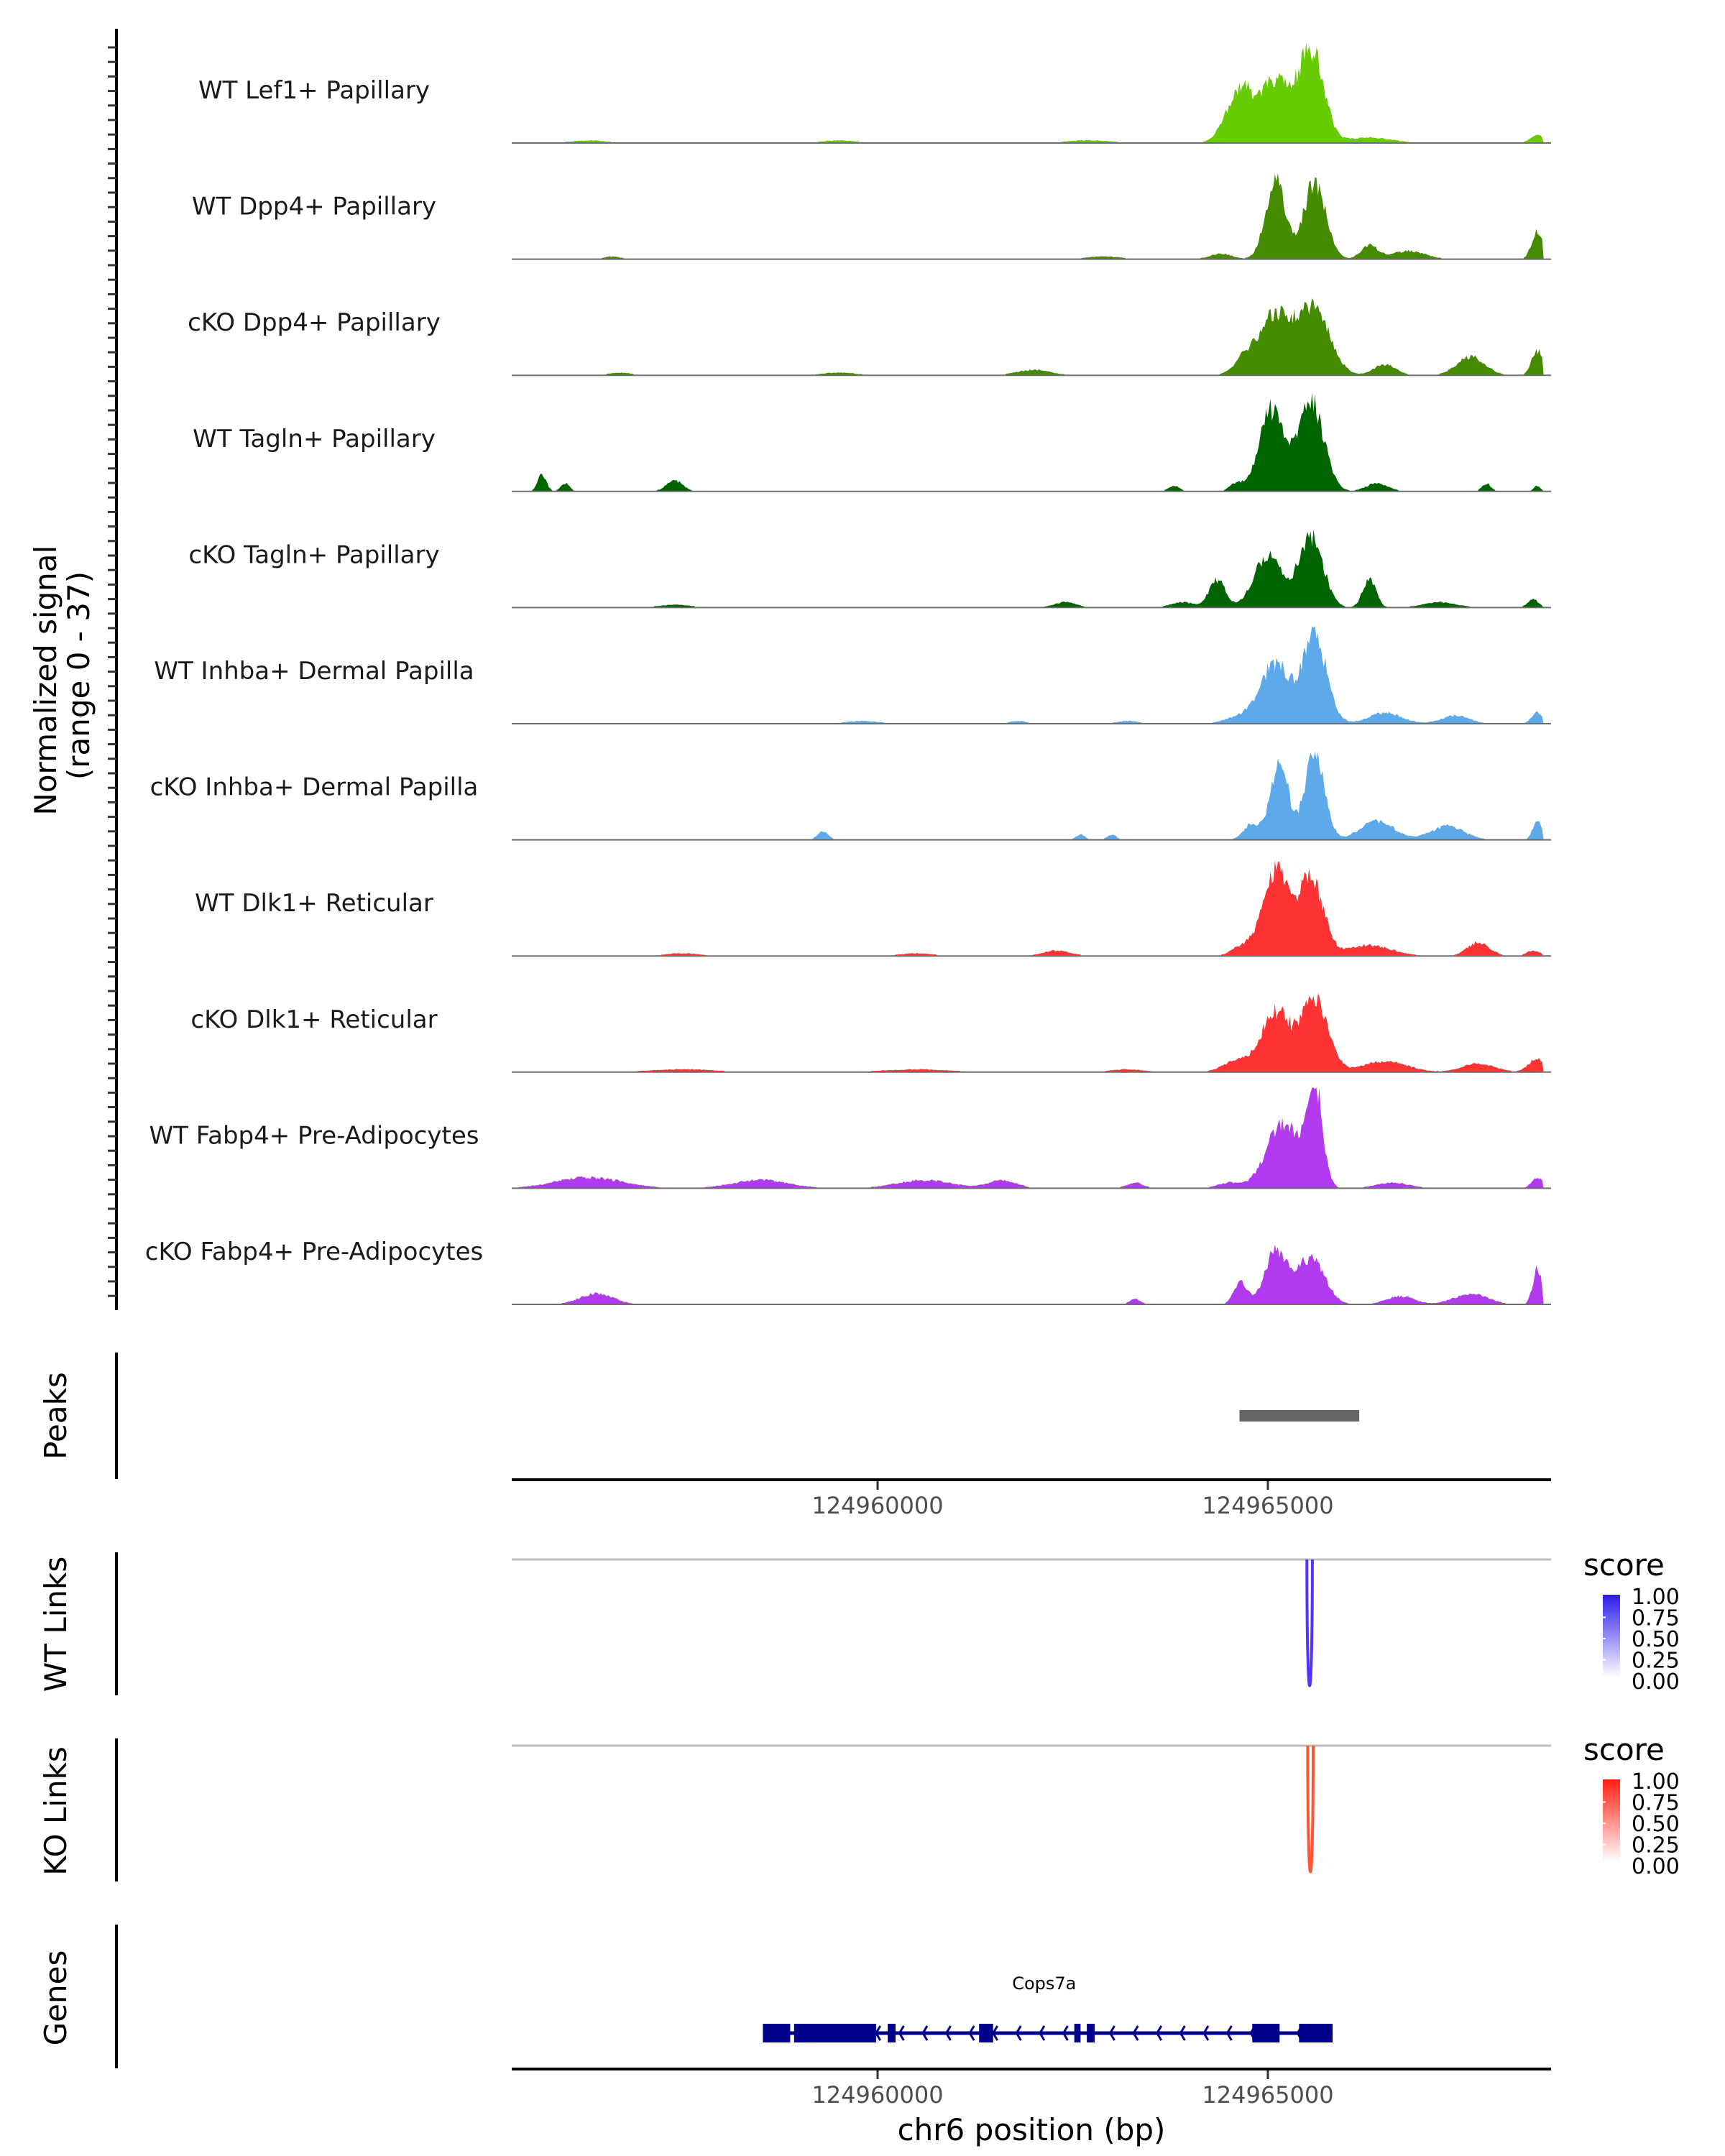  Describe the element at coordinates (55, 1998) in the screenshot. I see `genes-track-label: Genes` at that location.